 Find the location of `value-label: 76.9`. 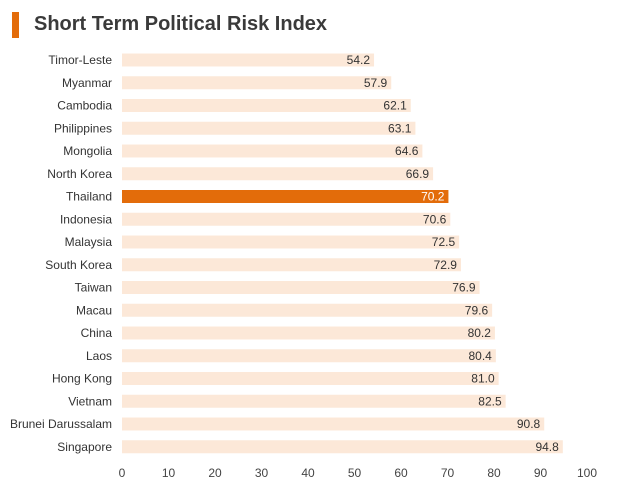

value-label: 76.9 is located at coordinates (464, 288).